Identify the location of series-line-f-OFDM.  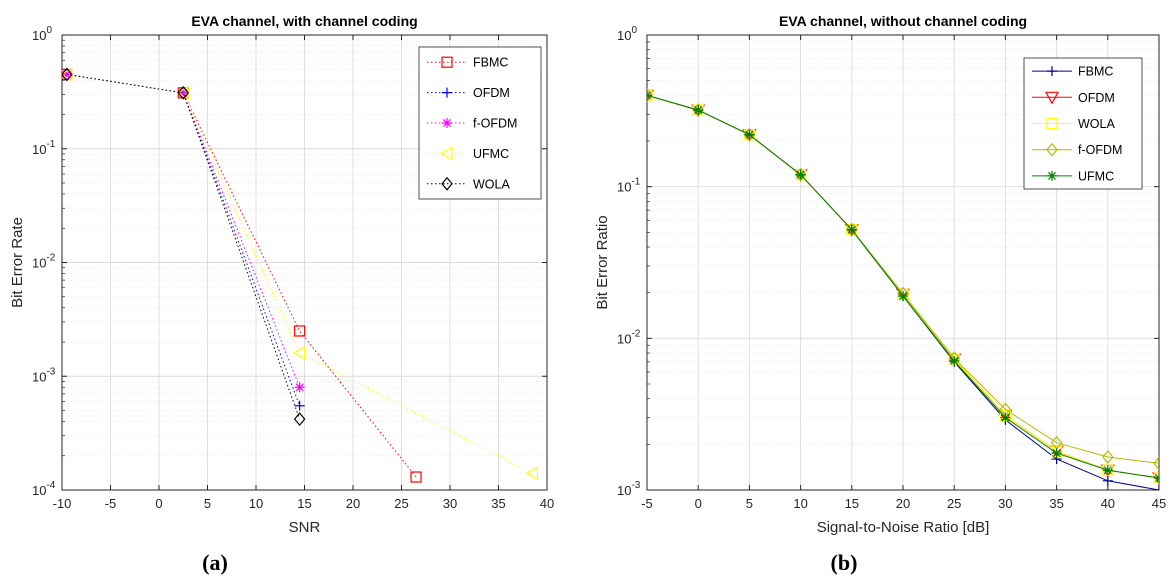
(183, 230).